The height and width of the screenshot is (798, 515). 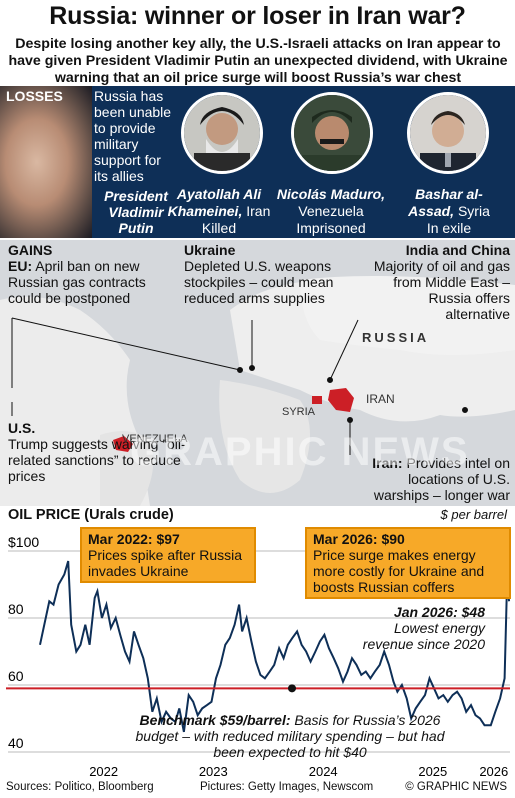 I want to click on watermark: GRAPHIC NEWS, so click(x=300, y=452).